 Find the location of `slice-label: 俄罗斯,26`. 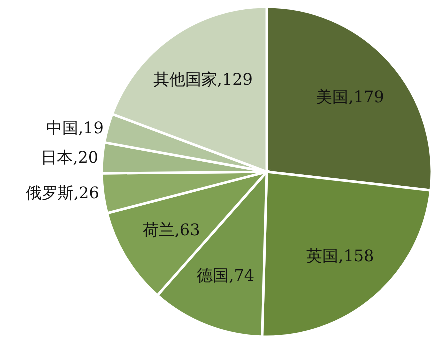

slice-label: 俄罗斯,26 is located at coordinates (63, 193).